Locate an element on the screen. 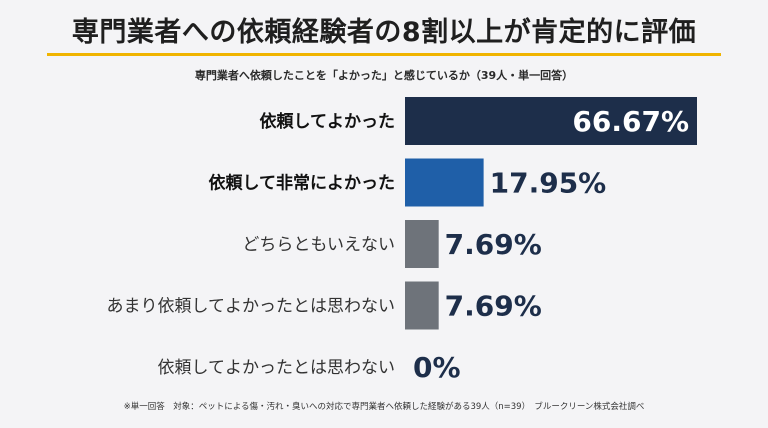 This screenshot has width=768, height=428. category-label: 依頼してよかった is located at coordinates (328, 121).